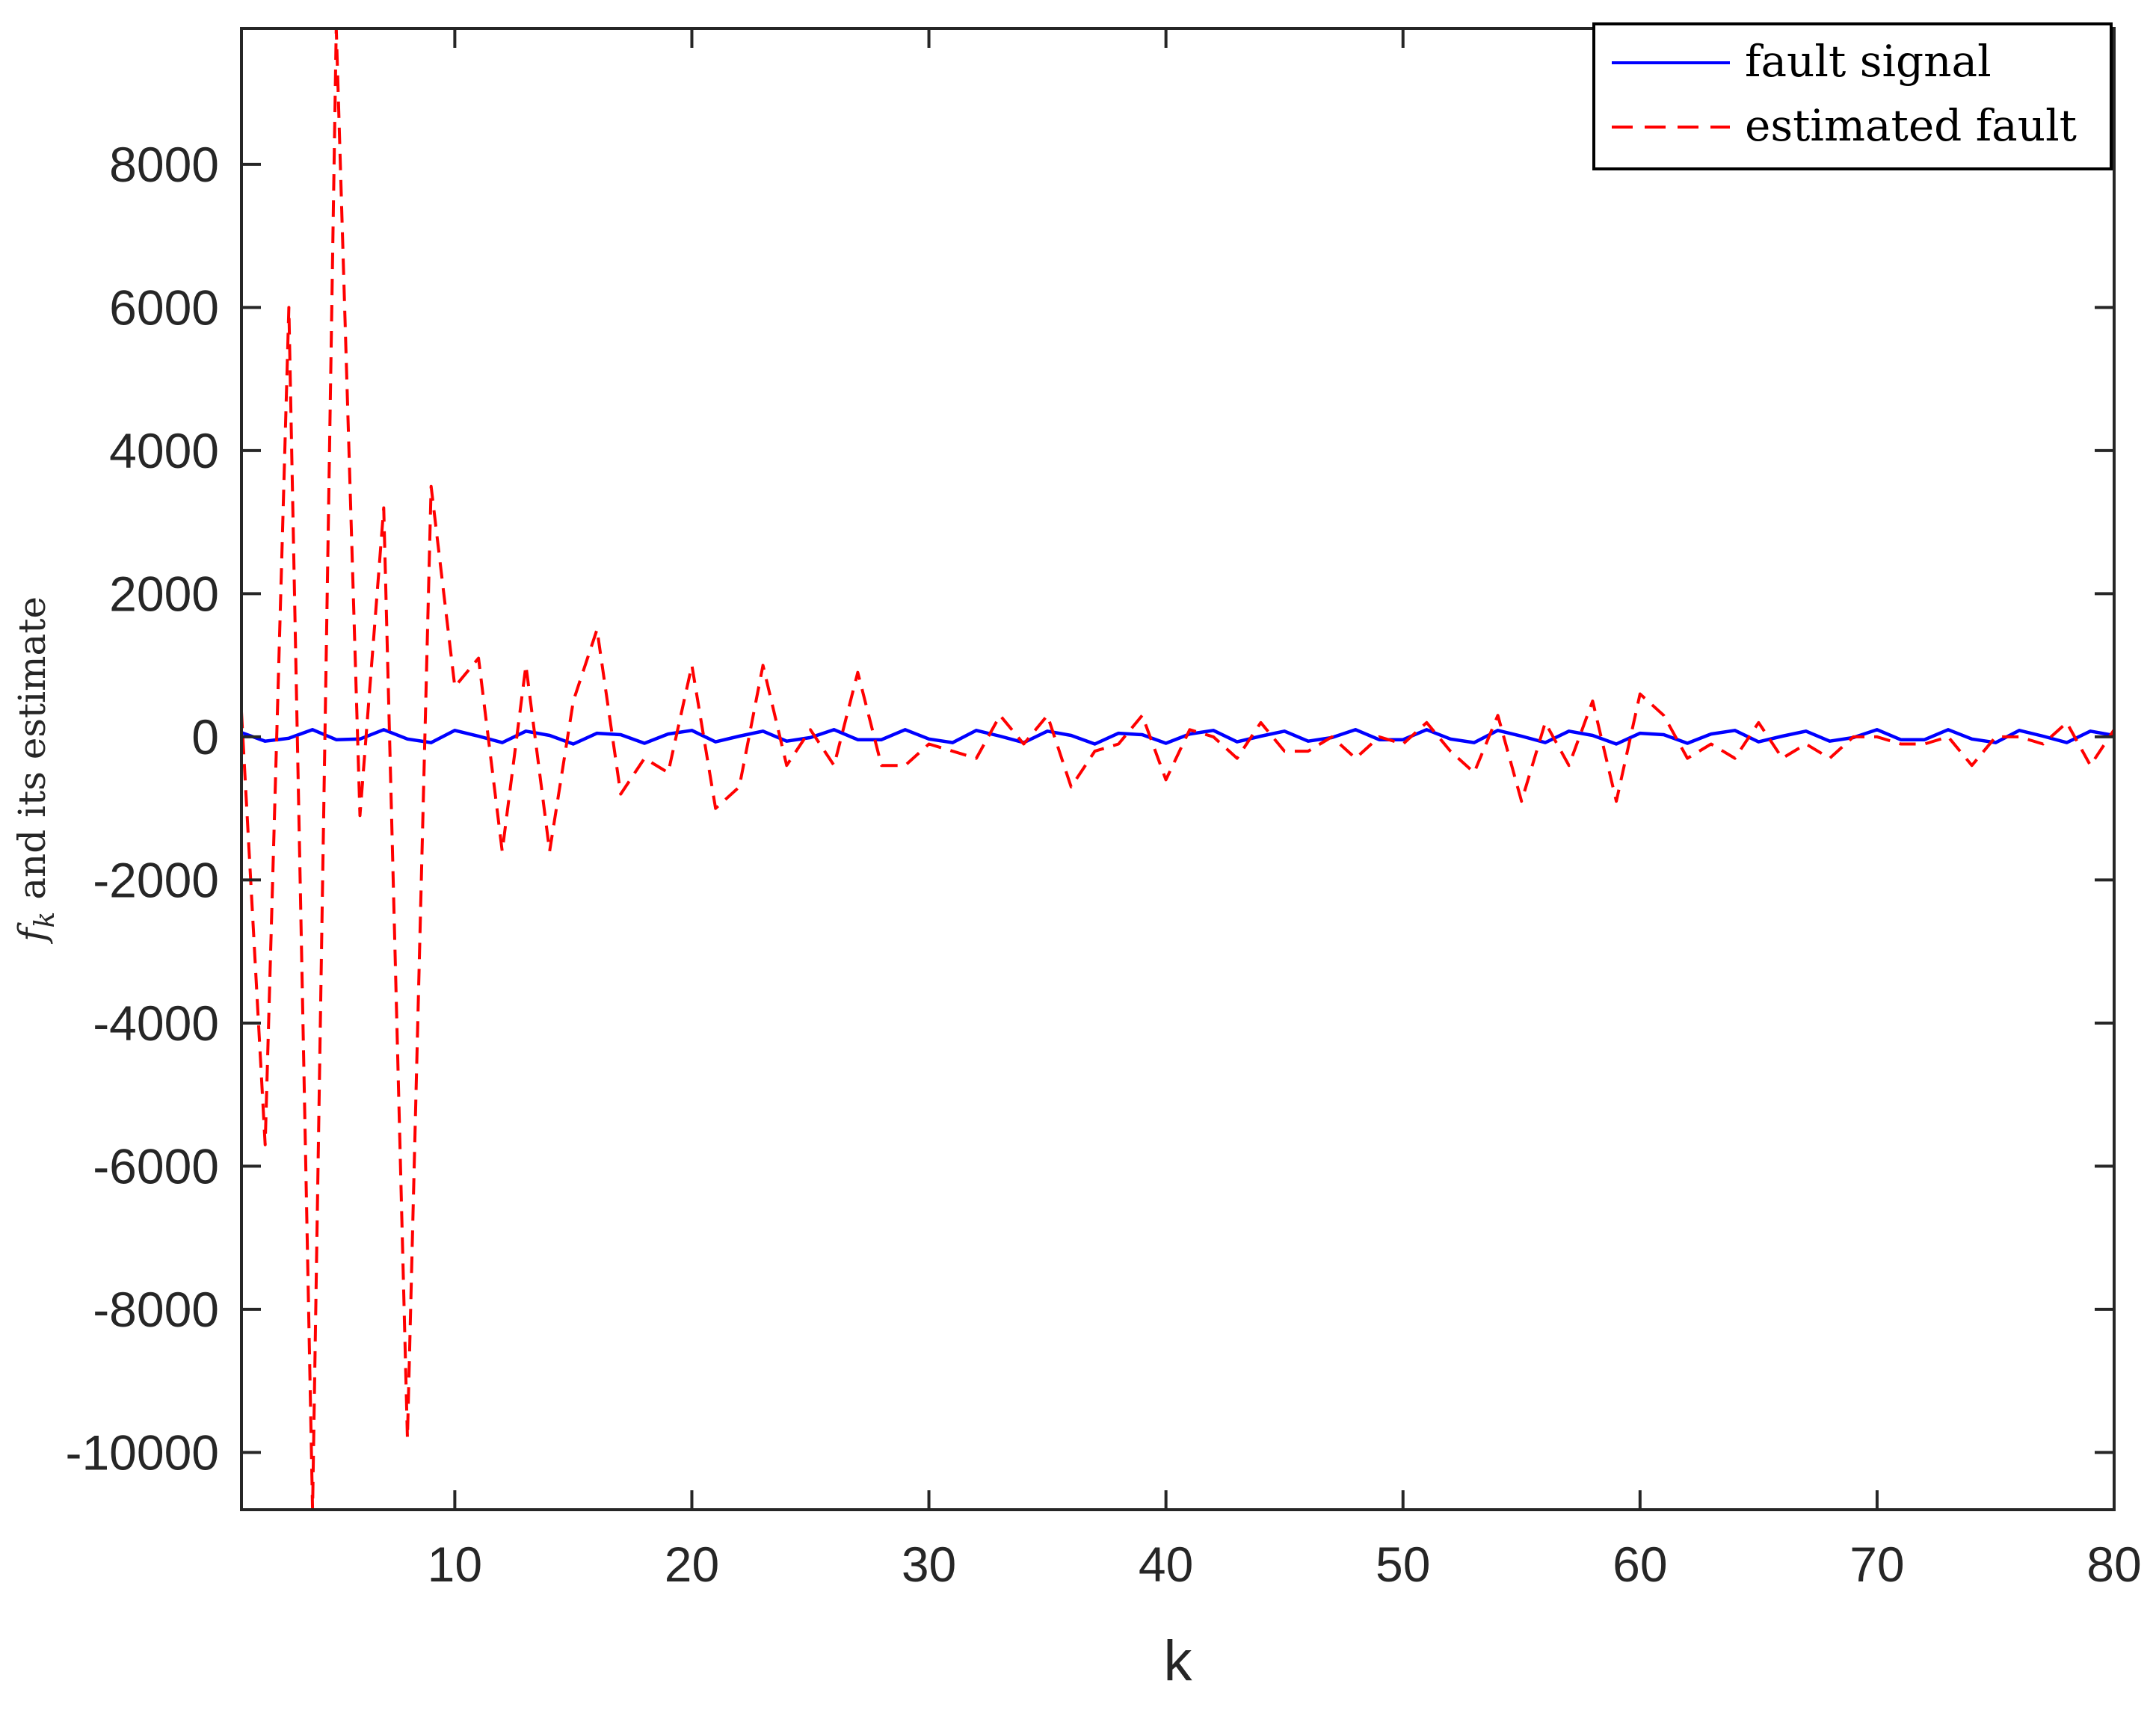 This screenshot has height=1710, width=2156. Describe the element at coordinates (1177, 737) in the screenshot. I see `series-line-fault-signal` at that location.